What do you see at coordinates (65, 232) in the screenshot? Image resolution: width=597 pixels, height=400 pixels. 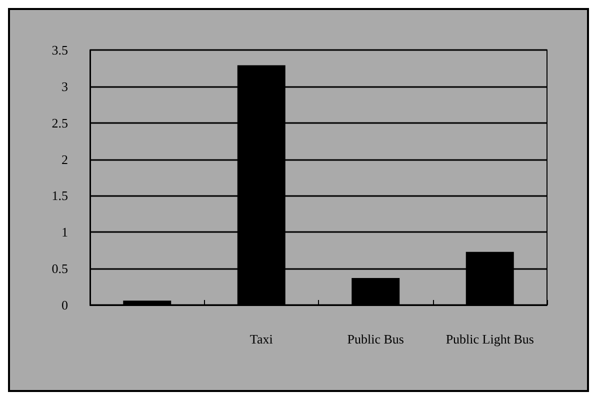 I see `y-tick-label: 1` at bounding box center [65, 232].